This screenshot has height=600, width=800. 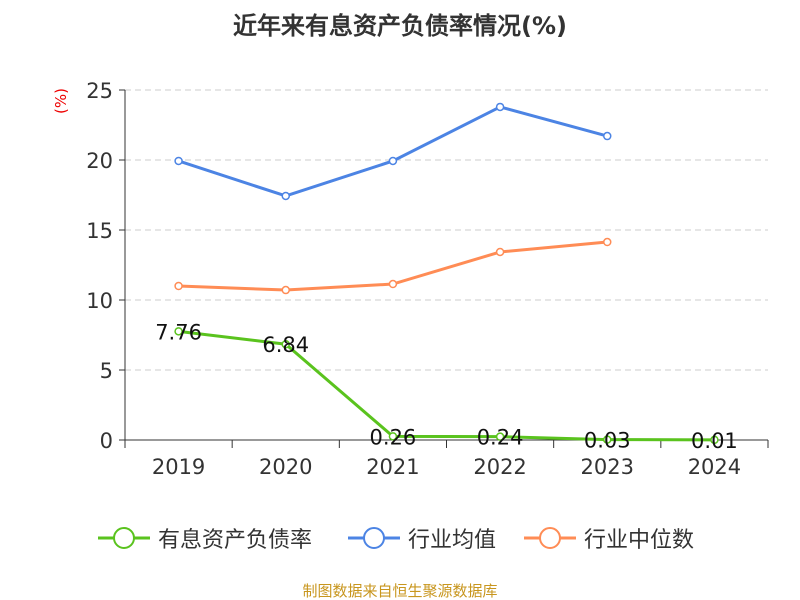 What do you see at coordinates (285, 467) in the screenshot?
I see `x-tick-label: 2020` at bounding box center [285, 467].